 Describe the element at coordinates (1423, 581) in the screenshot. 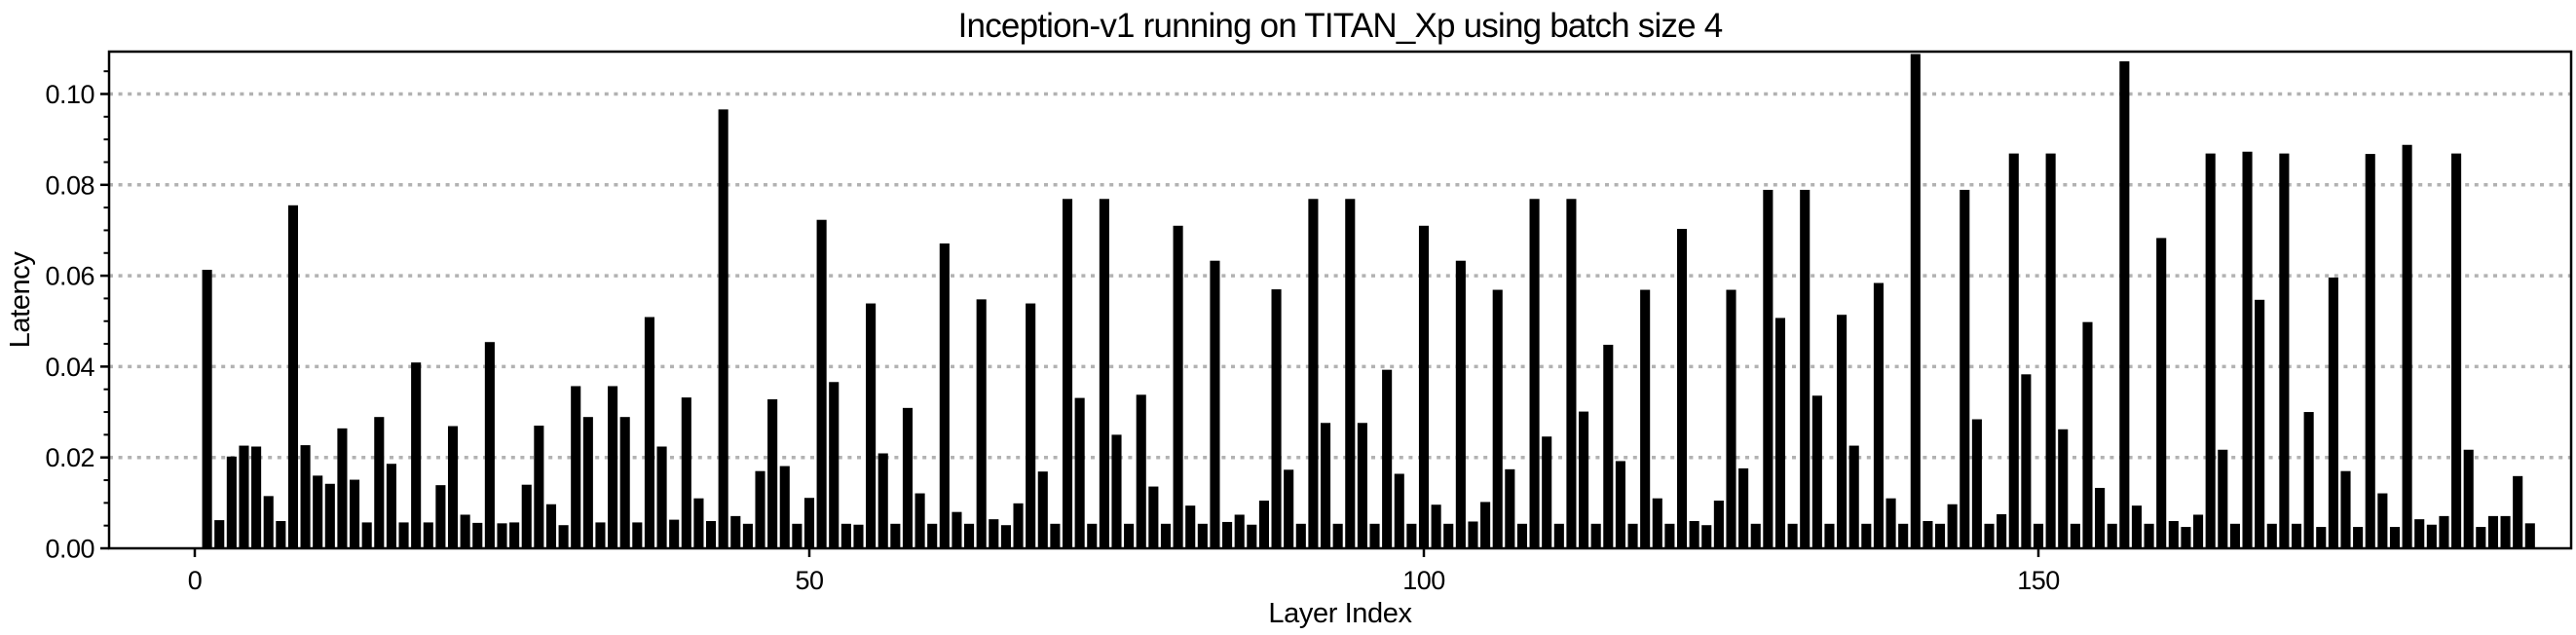

I see `x-tick-label: 100` at that location.